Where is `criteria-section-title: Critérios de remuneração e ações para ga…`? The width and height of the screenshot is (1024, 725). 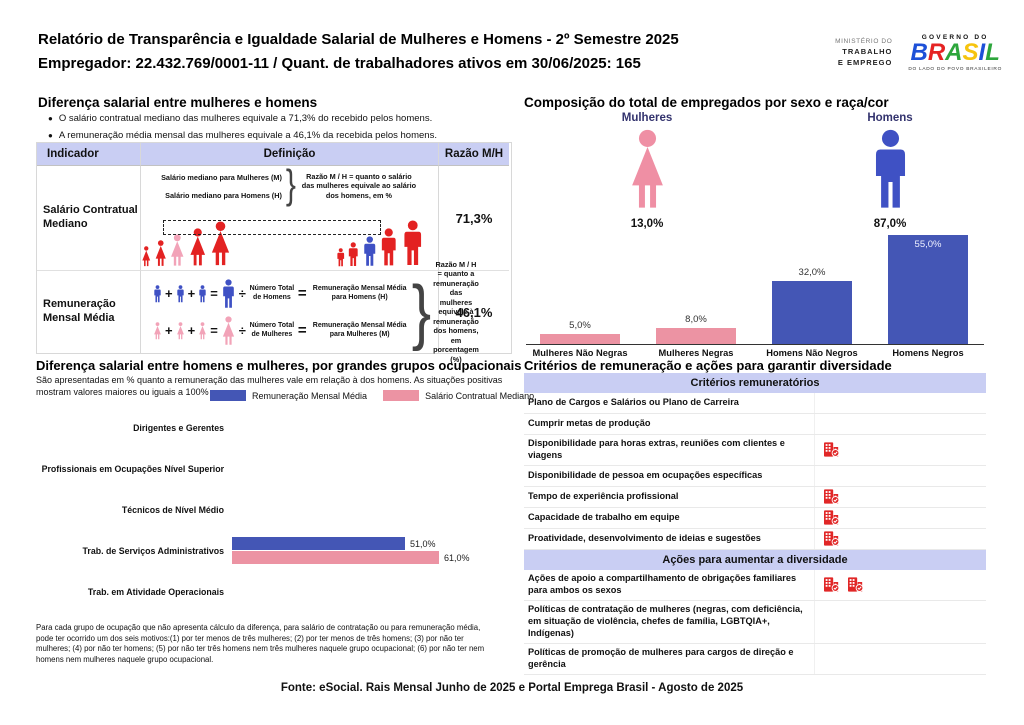
criteria-section-title: Critérios de remuneração e ações para ga… is located at coordinates (708, 365).